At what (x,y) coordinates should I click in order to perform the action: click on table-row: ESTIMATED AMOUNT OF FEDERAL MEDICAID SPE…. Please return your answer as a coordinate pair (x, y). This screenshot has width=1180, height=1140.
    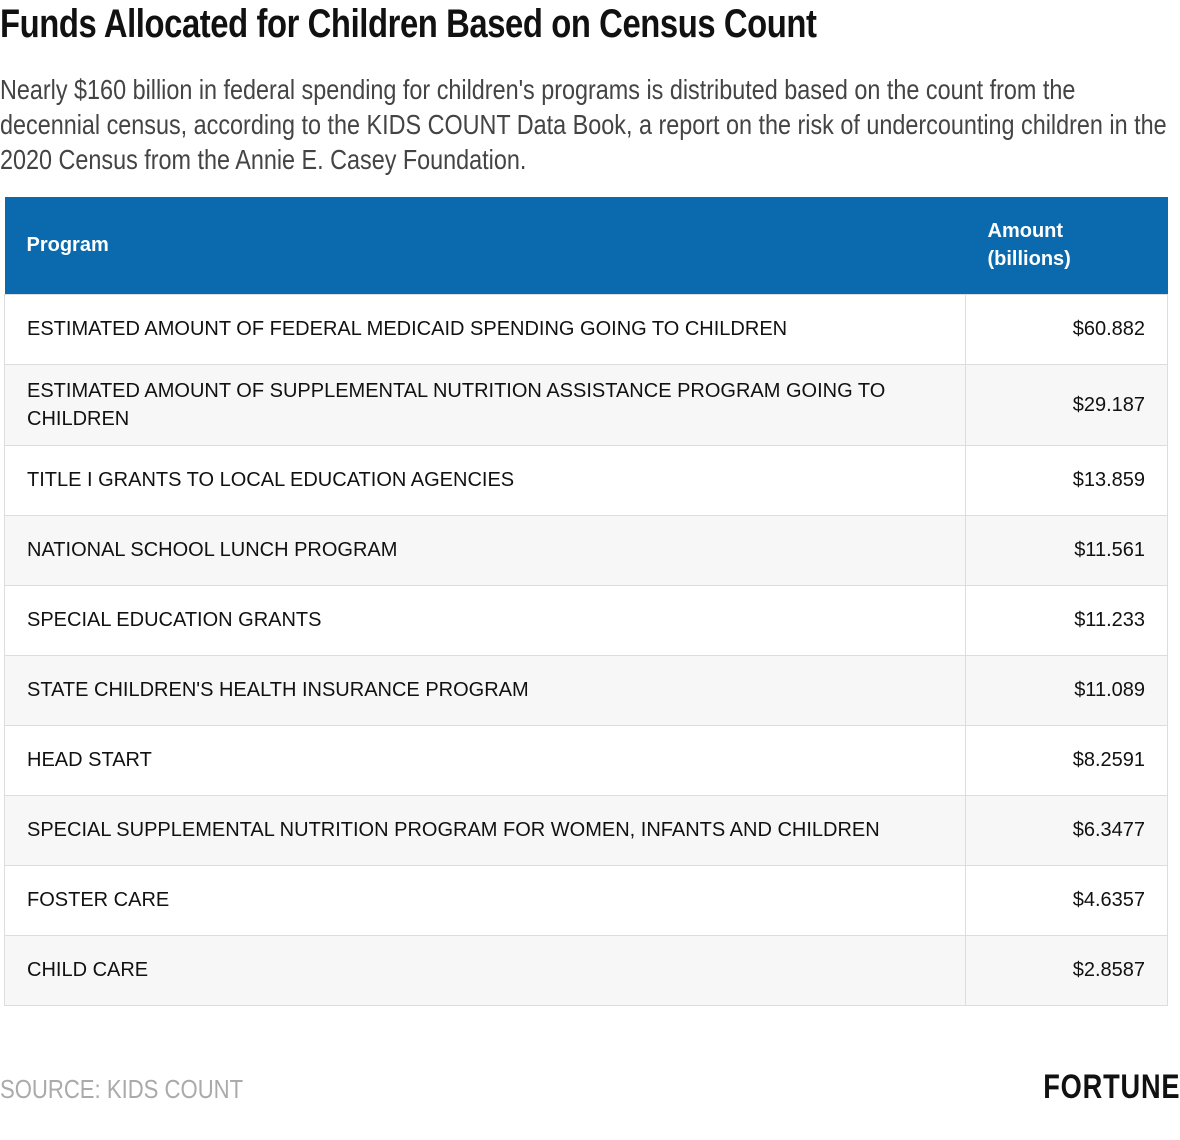
    Looking at the image, I should click on (586, 329).